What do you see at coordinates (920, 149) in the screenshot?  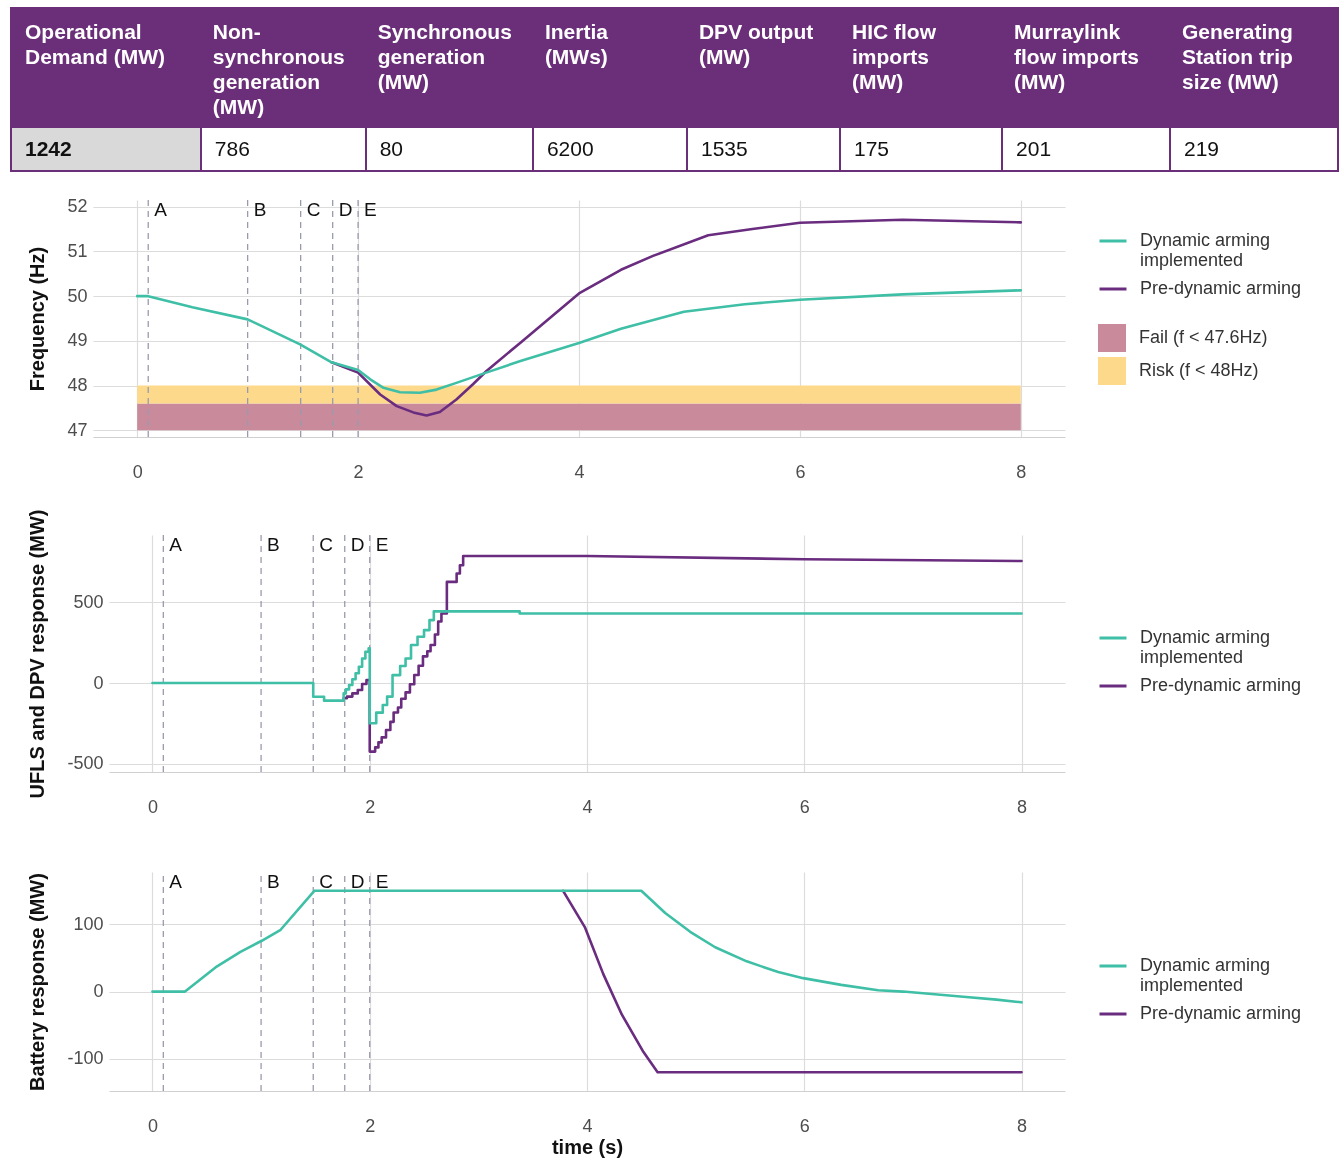 I see `data-label: 175` at bounding box center [920, 149].